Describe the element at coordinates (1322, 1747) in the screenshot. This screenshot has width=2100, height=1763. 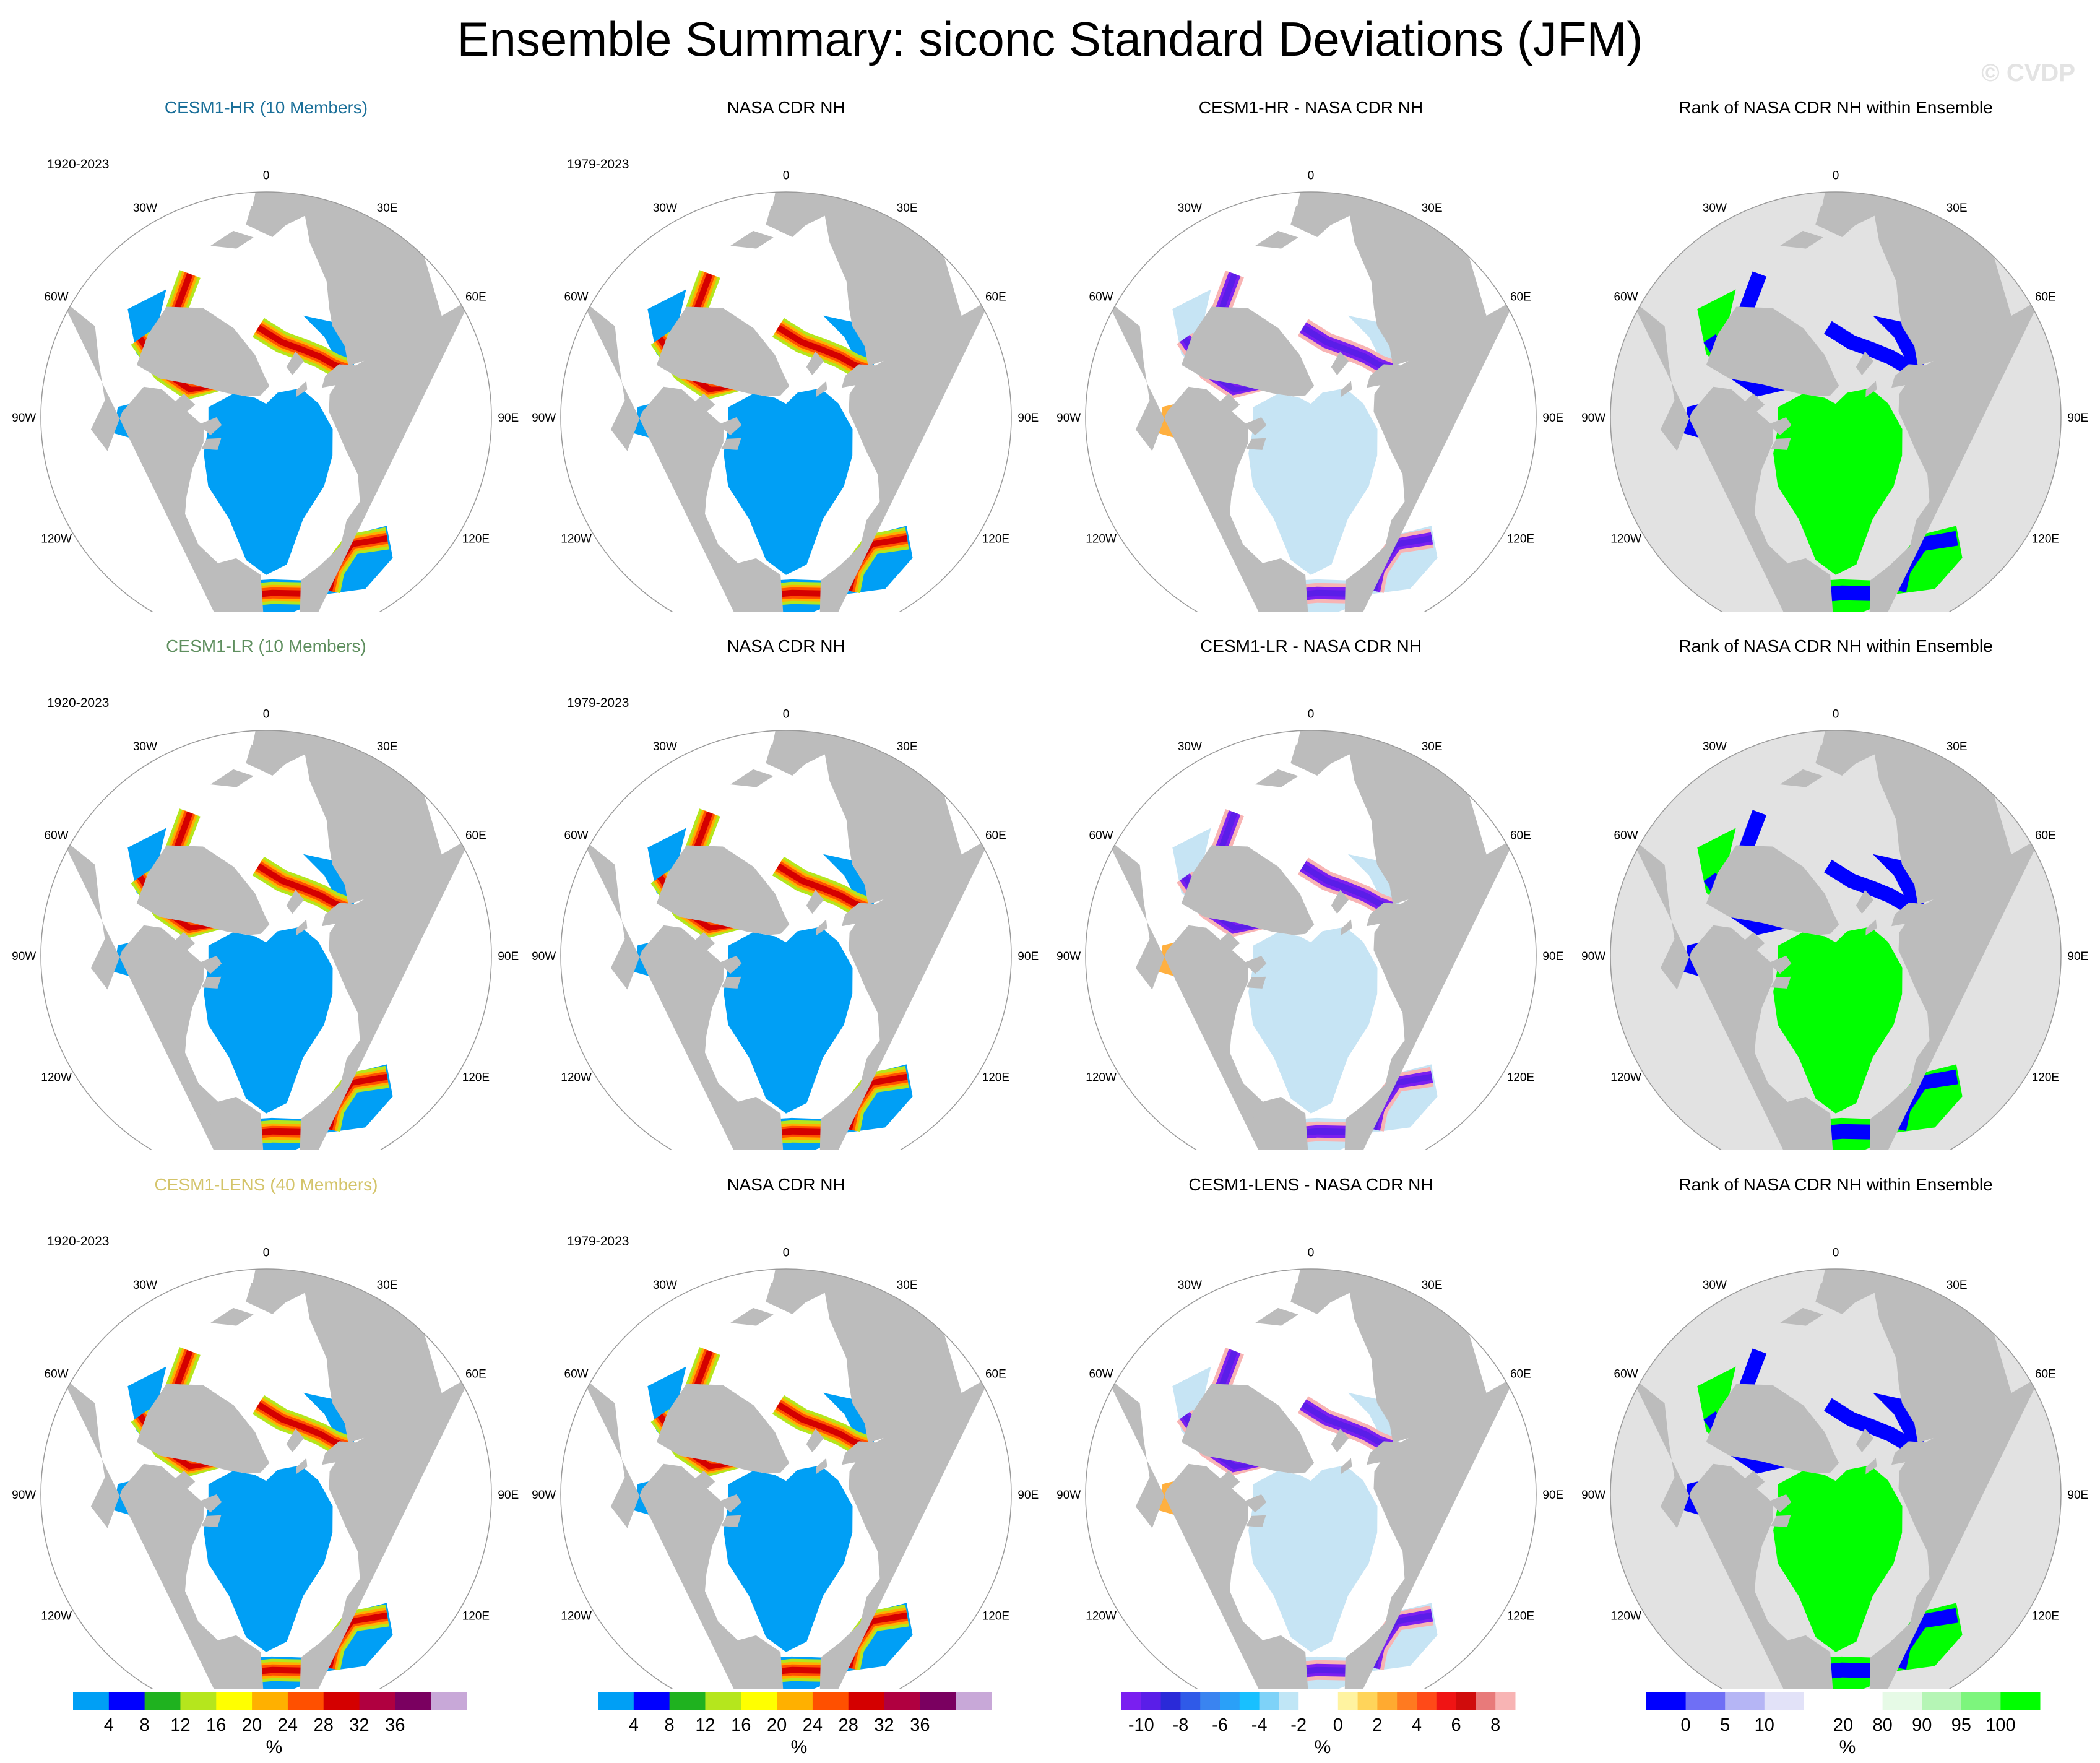
I see `colorbar-unit: %` at that location.